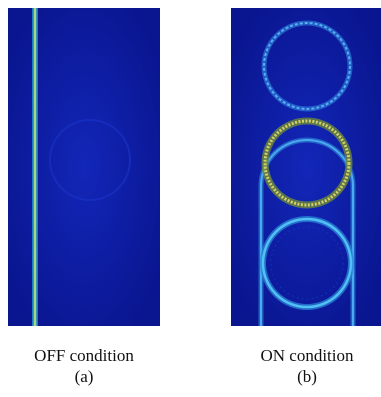 The height and width of the screenshot is (397, 381). Describe the element at coordinates (84, 376) in the screenshot. I see `caption-off-tag: (a)` at that location.